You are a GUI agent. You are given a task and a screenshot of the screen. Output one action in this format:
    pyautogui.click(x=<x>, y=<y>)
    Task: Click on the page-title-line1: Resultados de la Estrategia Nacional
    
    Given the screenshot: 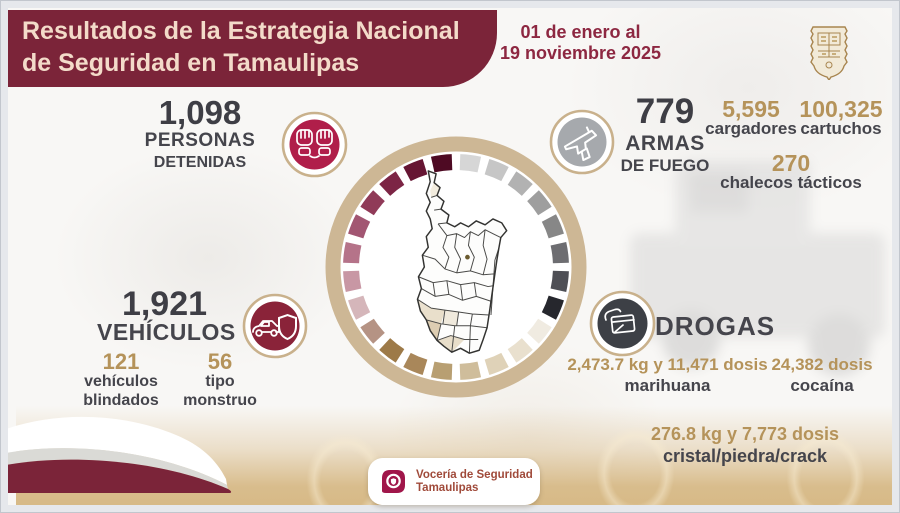 What is the action you would take?
    pyautogui.click(x=241, y=31)
    